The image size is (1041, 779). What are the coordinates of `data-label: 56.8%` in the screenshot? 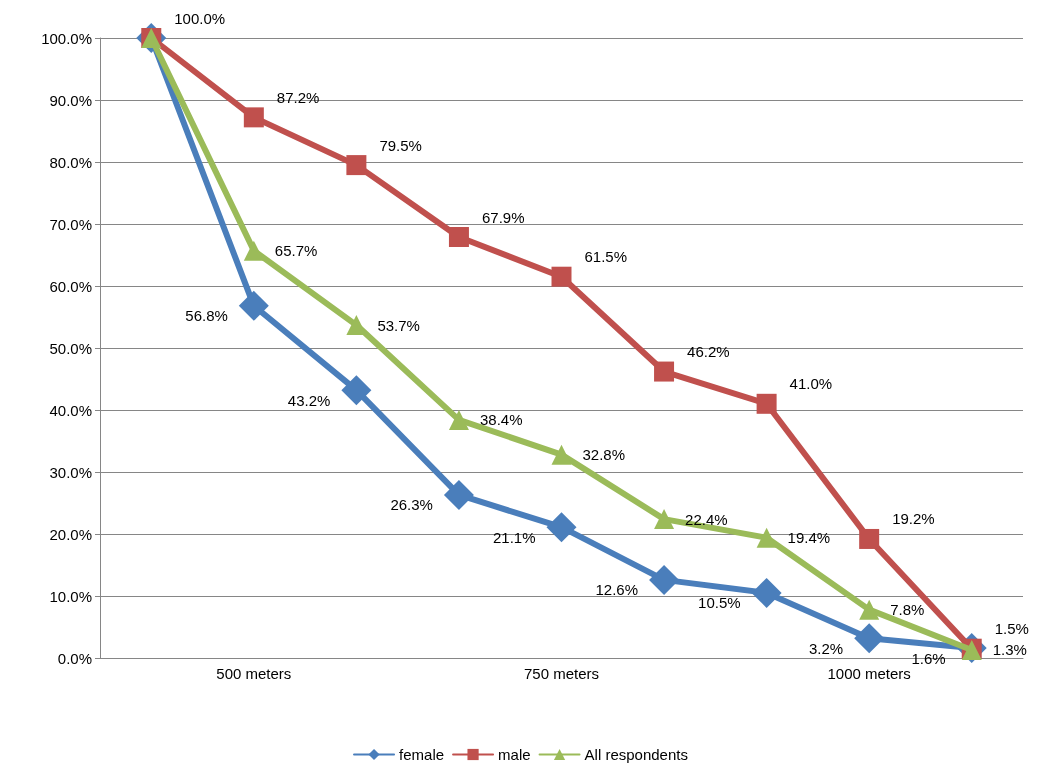 It's located at (206, 316).